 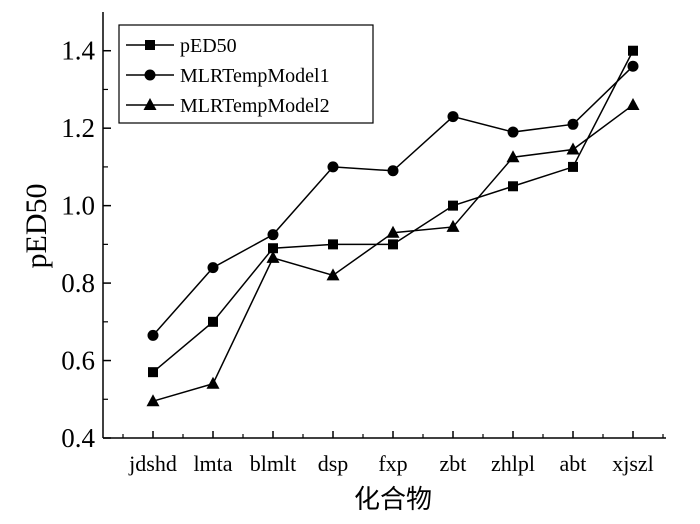 I want to click on legend-item: MLRTempModel2, so click(x=228, y=106).